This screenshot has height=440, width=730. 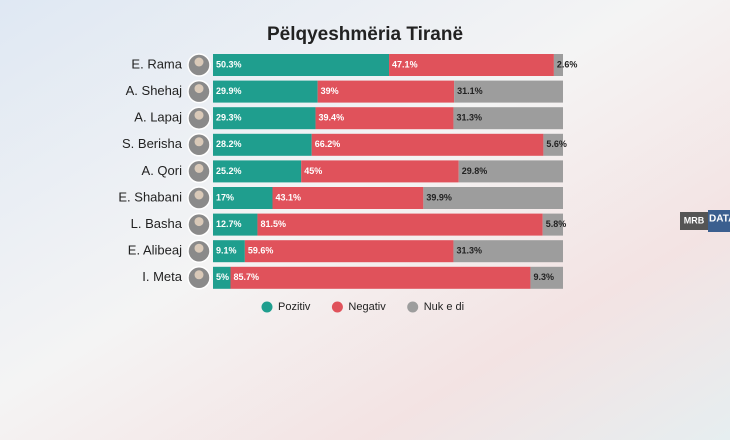 What do you see at coordinates (247, 277) in the screenshot?
I see `value-label: 85.7%` at bounding box center [247, 277].